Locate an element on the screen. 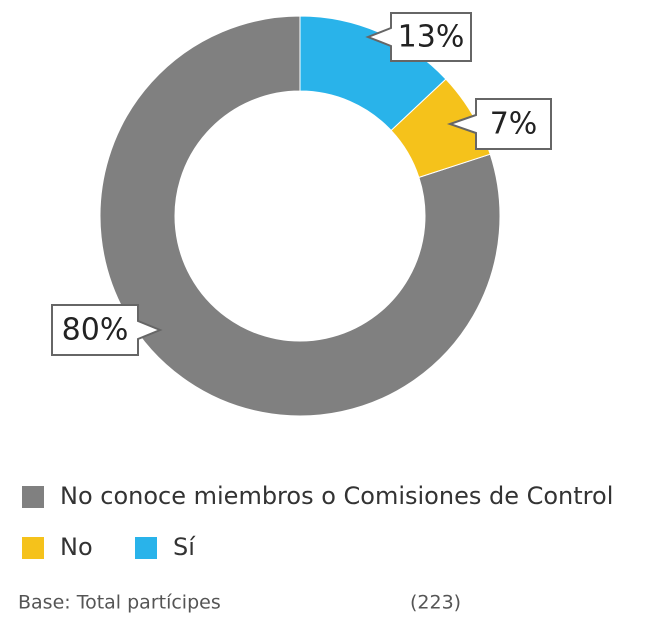  value-label: 7% is located at coordinates (514, 124).